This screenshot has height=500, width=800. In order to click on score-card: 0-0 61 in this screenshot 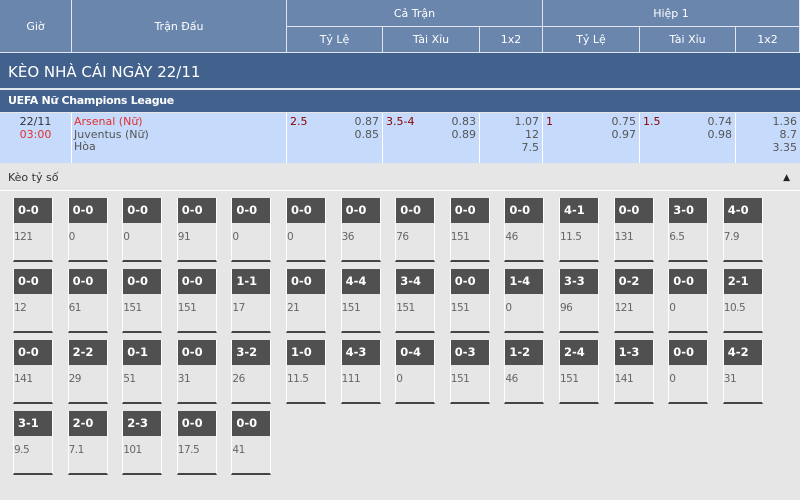, I will do `click(87, 301)`.